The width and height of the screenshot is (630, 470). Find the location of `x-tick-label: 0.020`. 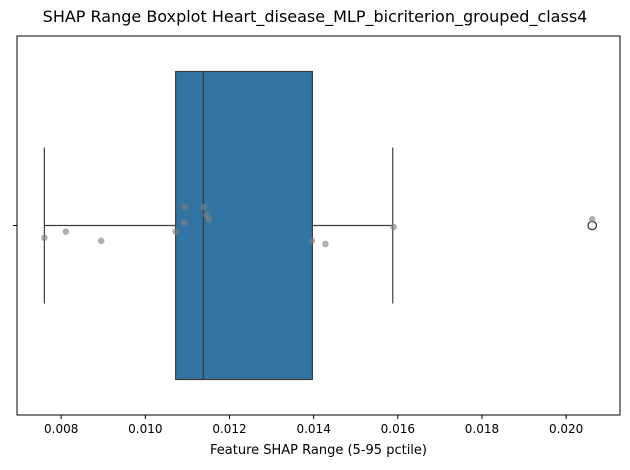

x-tick-label: 0.020 is located at coordinates (566, 429).